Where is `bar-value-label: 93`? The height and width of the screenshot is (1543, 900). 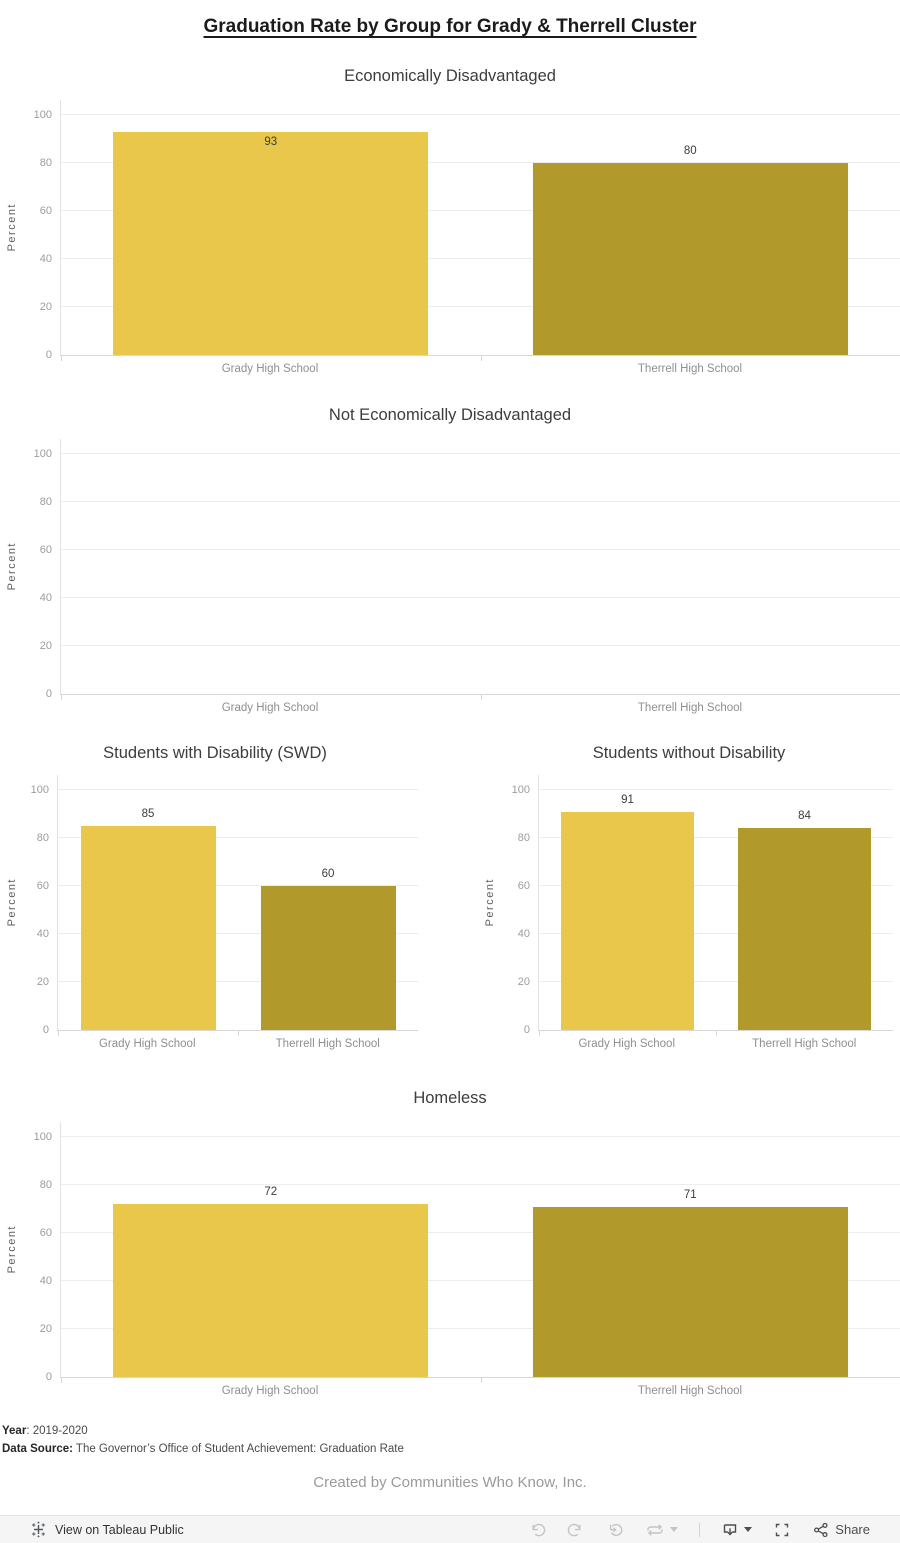
bar-value-label: 93 is located at coordinates (271, 142).